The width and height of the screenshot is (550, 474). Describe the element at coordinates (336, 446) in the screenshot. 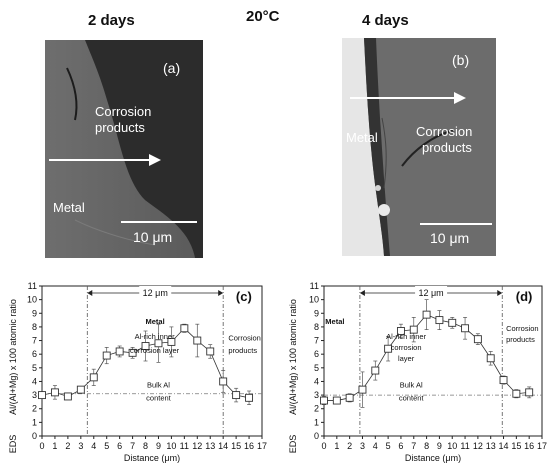

I see `chart-d-x-tick-label: 1` at that location.